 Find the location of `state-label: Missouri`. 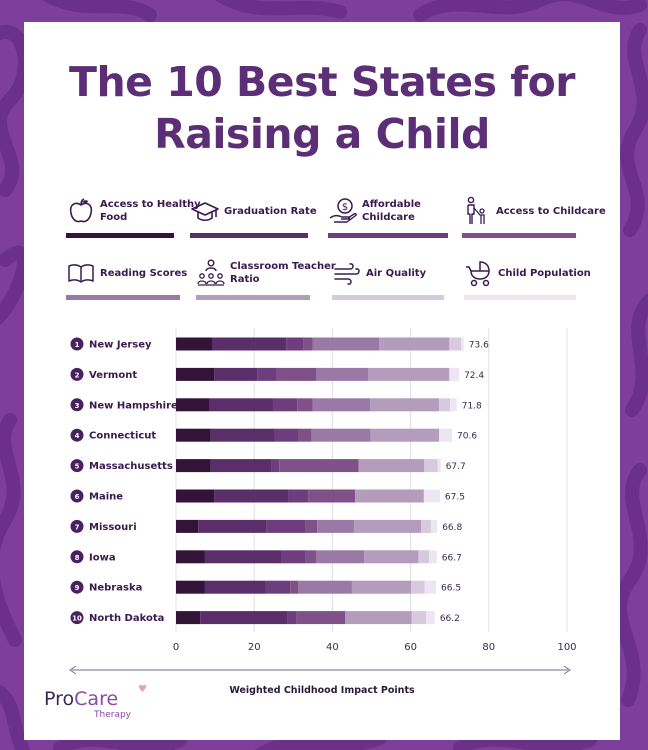

state-label: Missouri is located at coordinates (113, 527).